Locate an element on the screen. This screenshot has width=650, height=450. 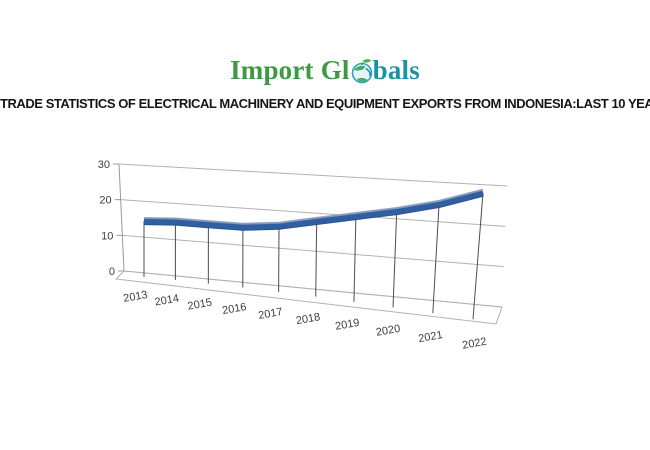
svg-text: 2013 is located at coordinates (135, 297).